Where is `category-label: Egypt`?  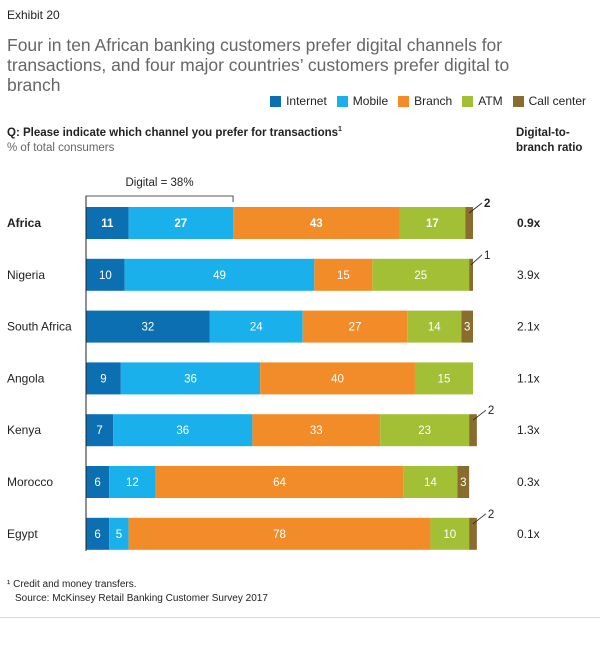
category-label: Egypt is located at coordinates (22, 534).